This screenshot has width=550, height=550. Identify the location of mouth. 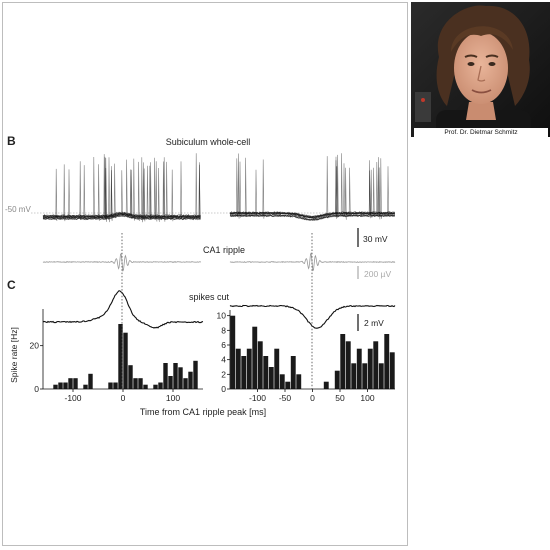
(481, 91).